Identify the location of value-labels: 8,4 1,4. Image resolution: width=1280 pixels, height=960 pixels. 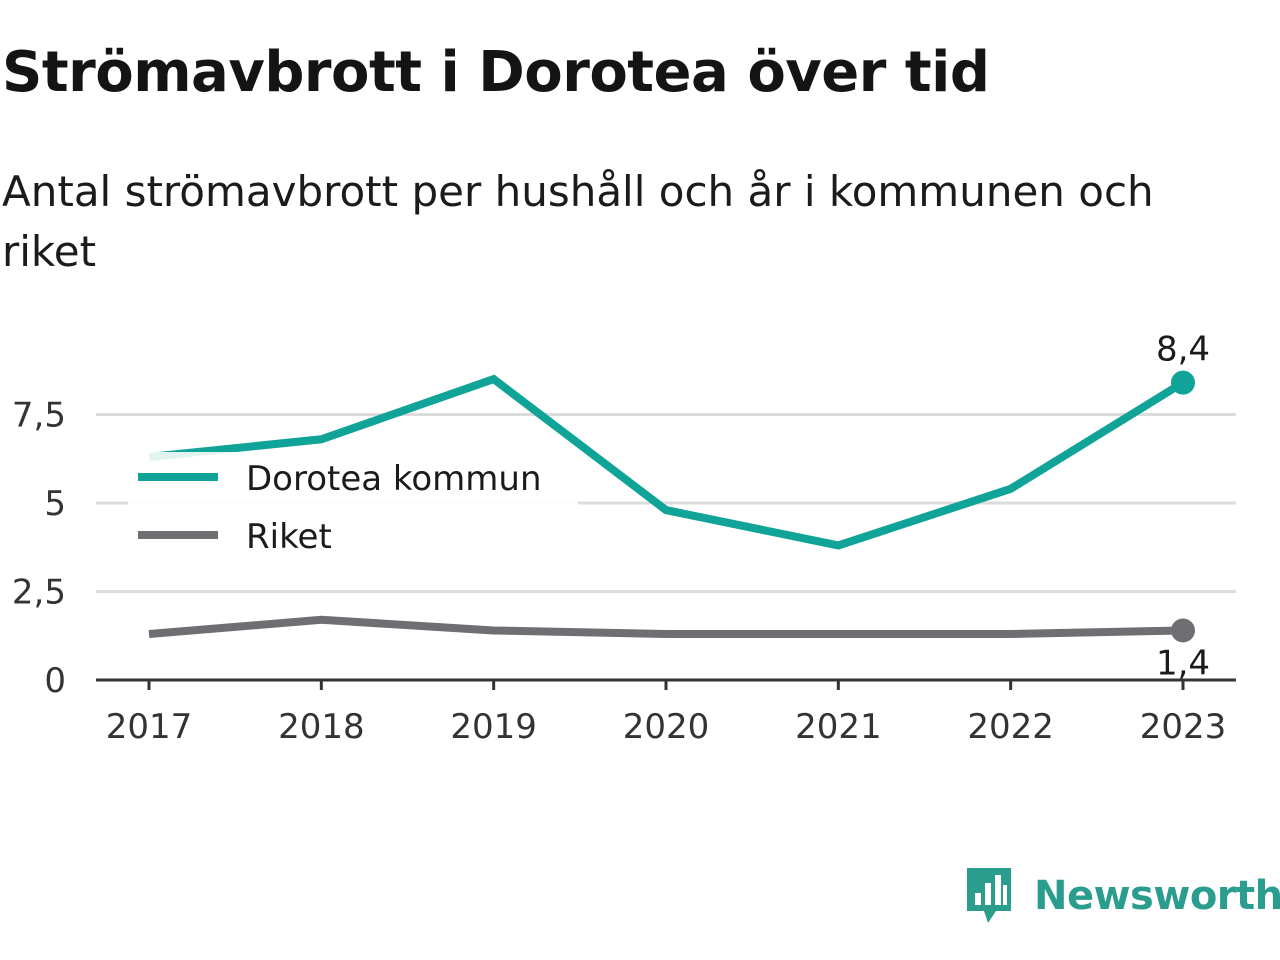
(1183, 507).